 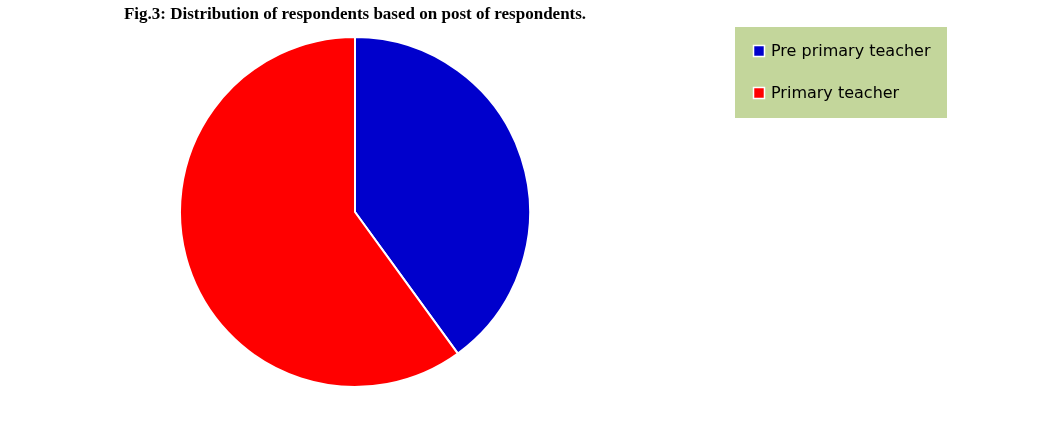 I want to click on chart-title: Fig.3: Distribution of respondents based on post of respondents., so click(x=355, y=13).